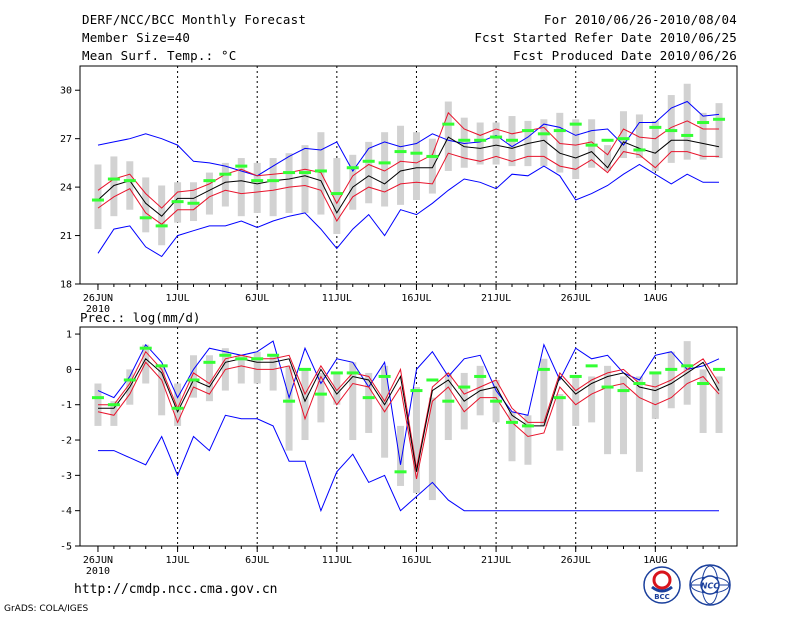 The image size is (800, 618). Describe the element at coordinates (136, 37) in the screenshot. I see `member-size: Member Size=40` at that location.